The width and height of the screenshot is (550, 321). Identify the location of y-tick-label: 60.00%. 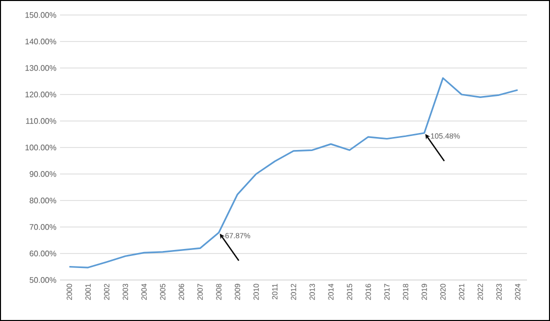
(43, 253).